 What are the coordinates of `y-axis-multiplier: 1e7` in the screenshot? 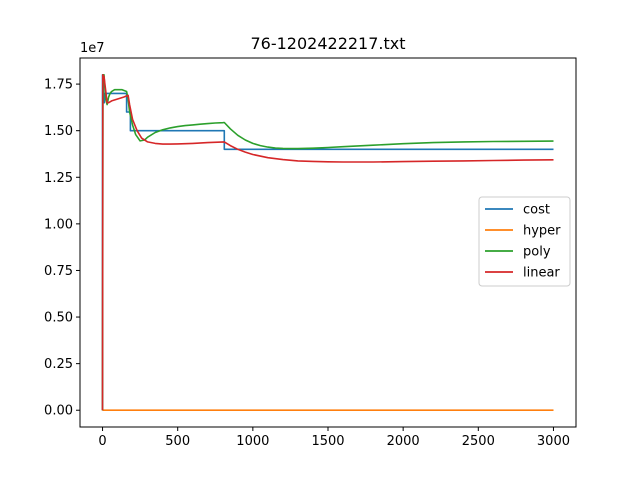 It's located at (92, 48).